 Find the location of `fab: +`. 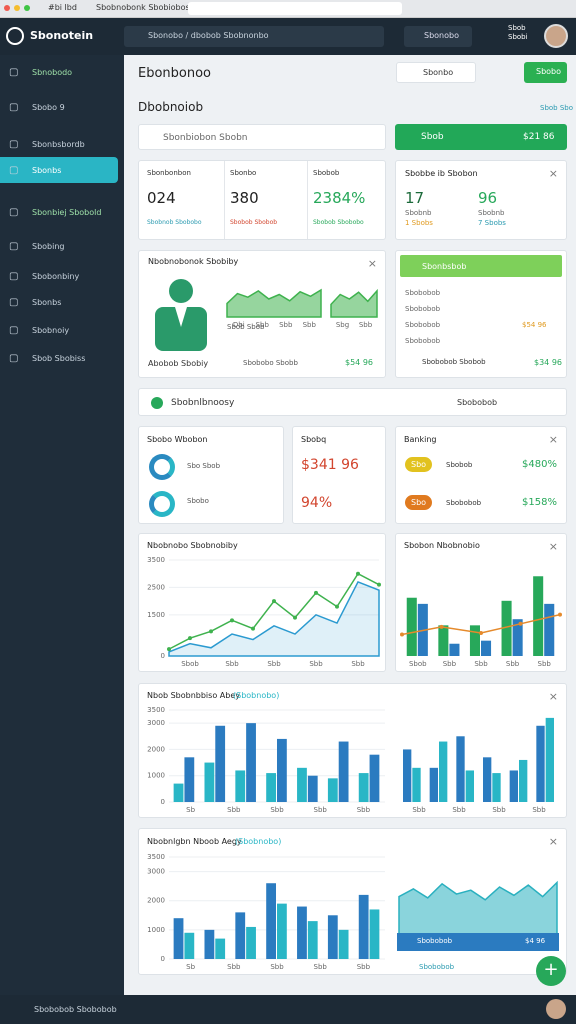

fab: + is located at coordinates (551, 971).